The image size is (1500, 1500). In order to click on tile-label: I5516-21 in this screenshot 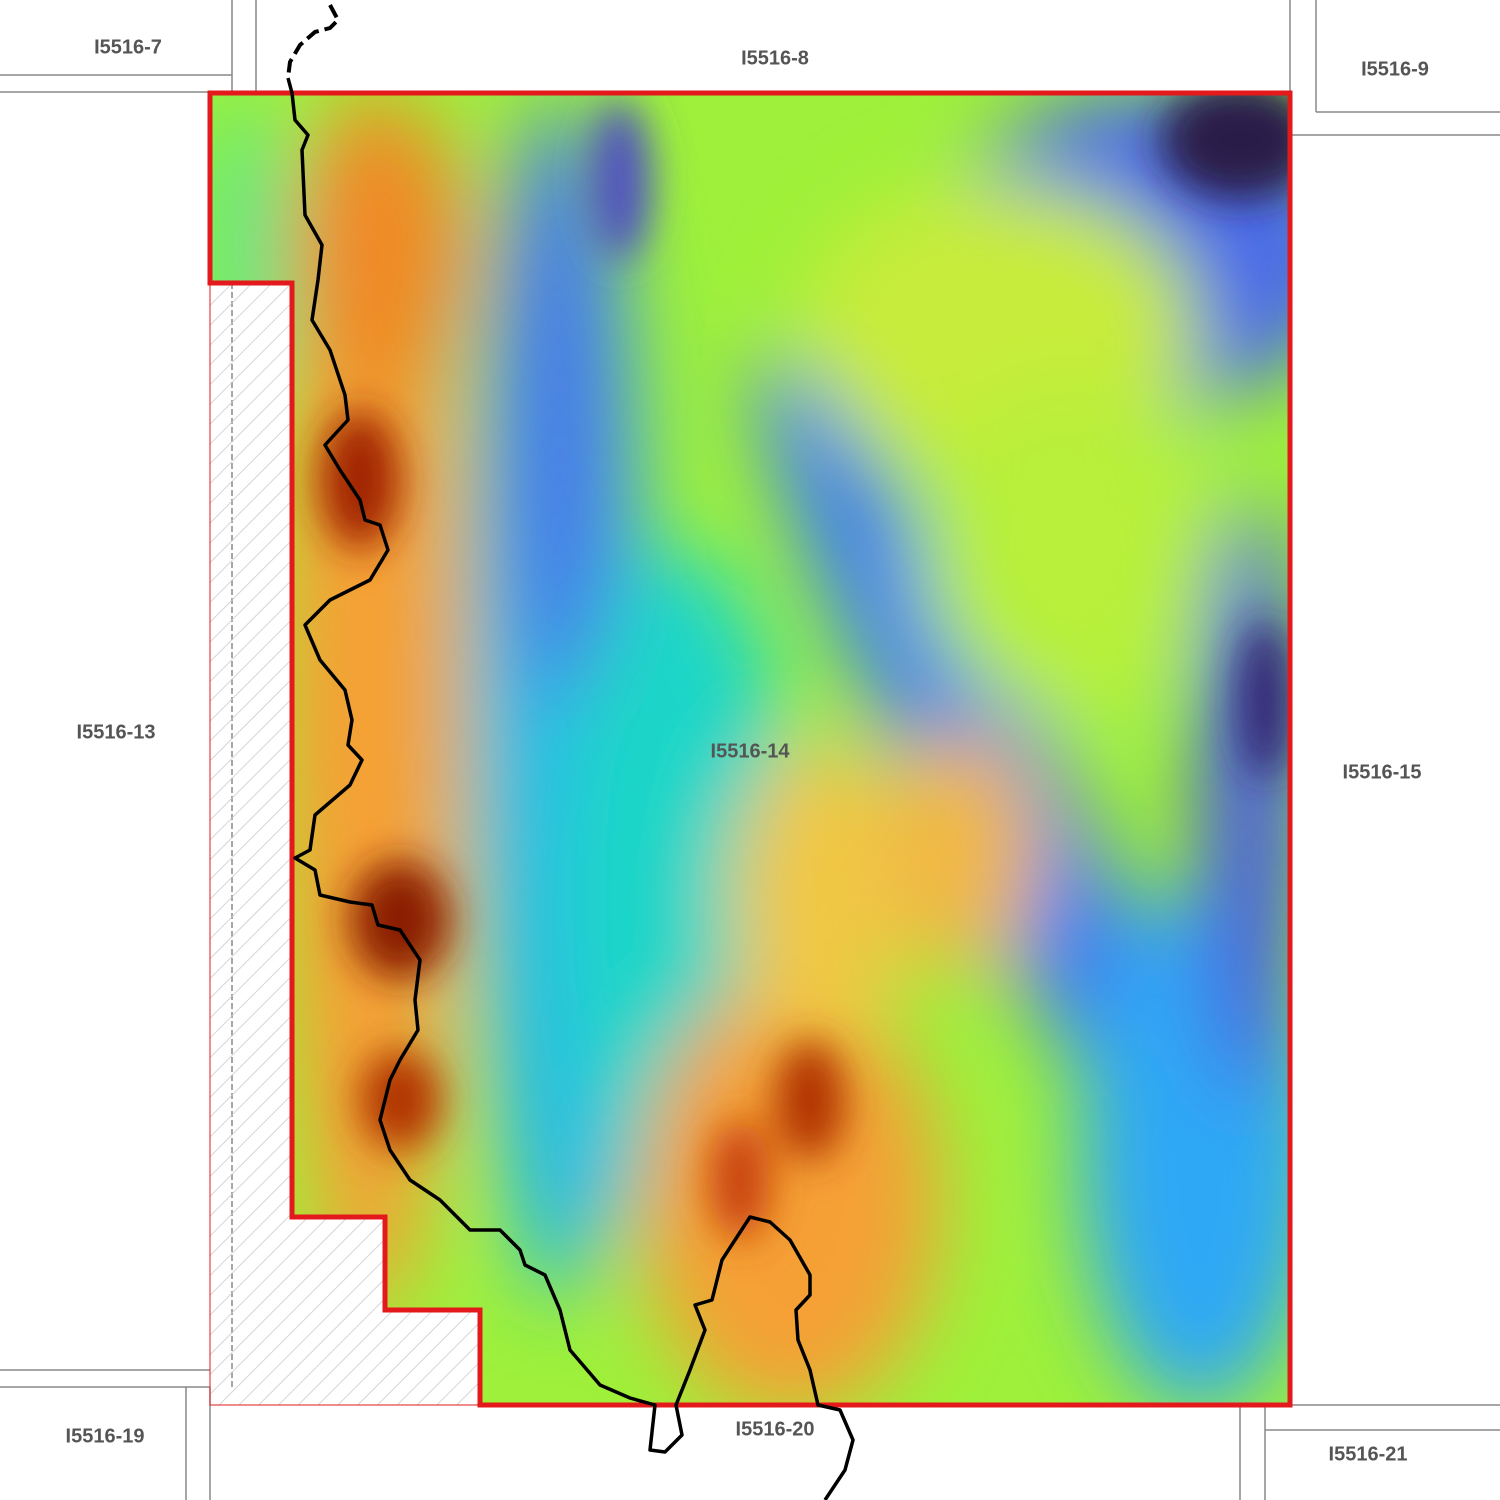, I will do `click(1368, 1454)`.